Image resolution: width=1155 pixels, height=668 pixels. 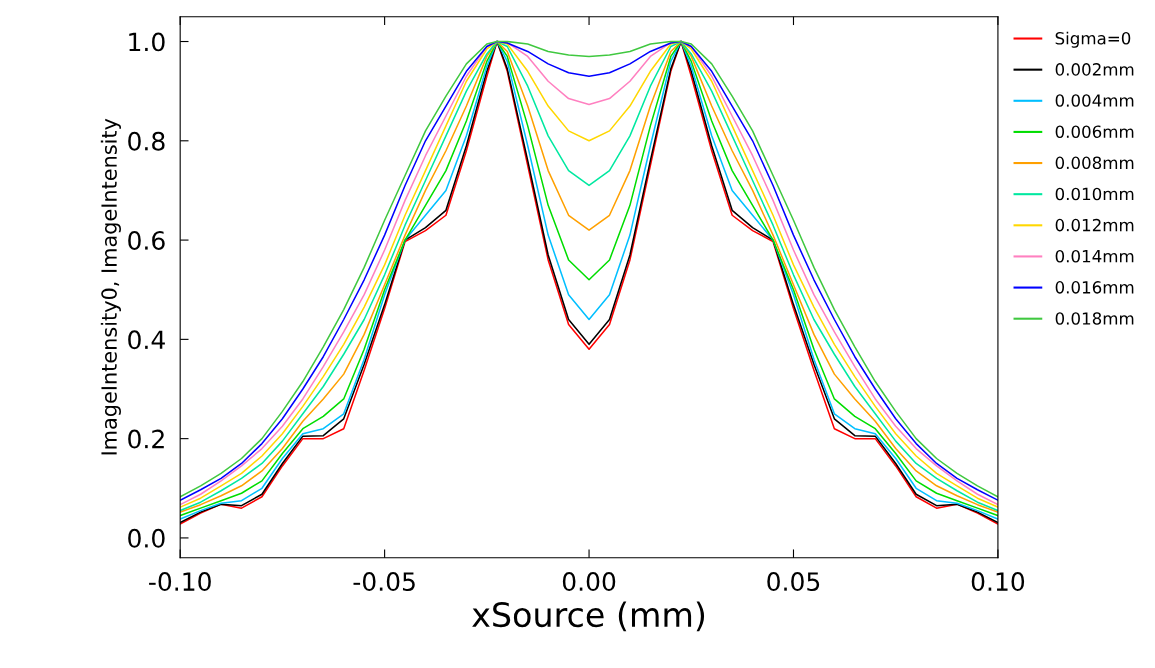 I want to click on x-tick-label: 0.10, so click(x=998, y=582).